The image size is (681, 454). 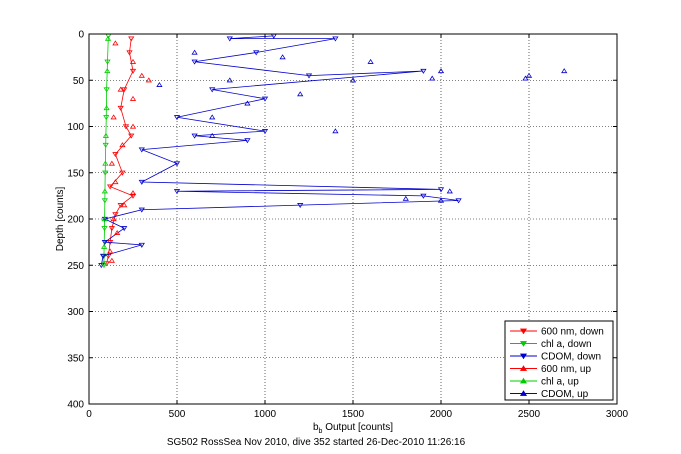 What do you see at coordinates (75, 405) in the screenshot?
I see `y-tick-label: 400` at bounding box center [75, 405].